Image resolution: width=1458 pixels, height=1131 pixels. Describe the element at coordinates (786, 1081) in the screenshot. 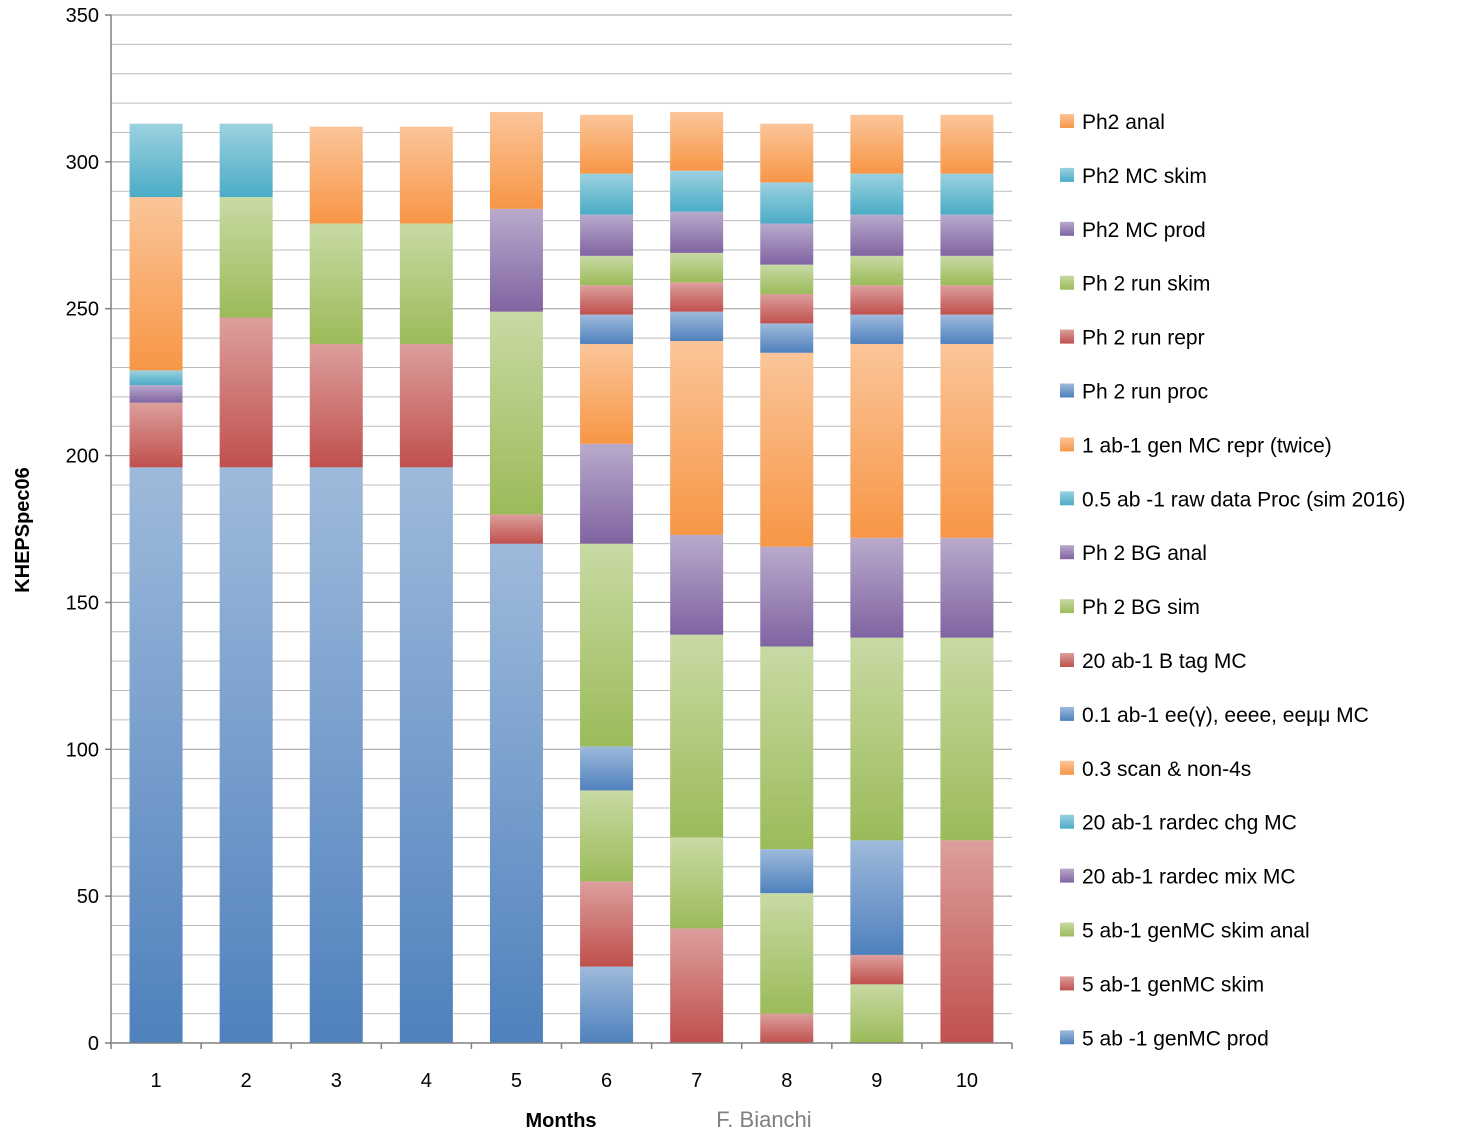

I see `x-tick-label: 8` at that location.